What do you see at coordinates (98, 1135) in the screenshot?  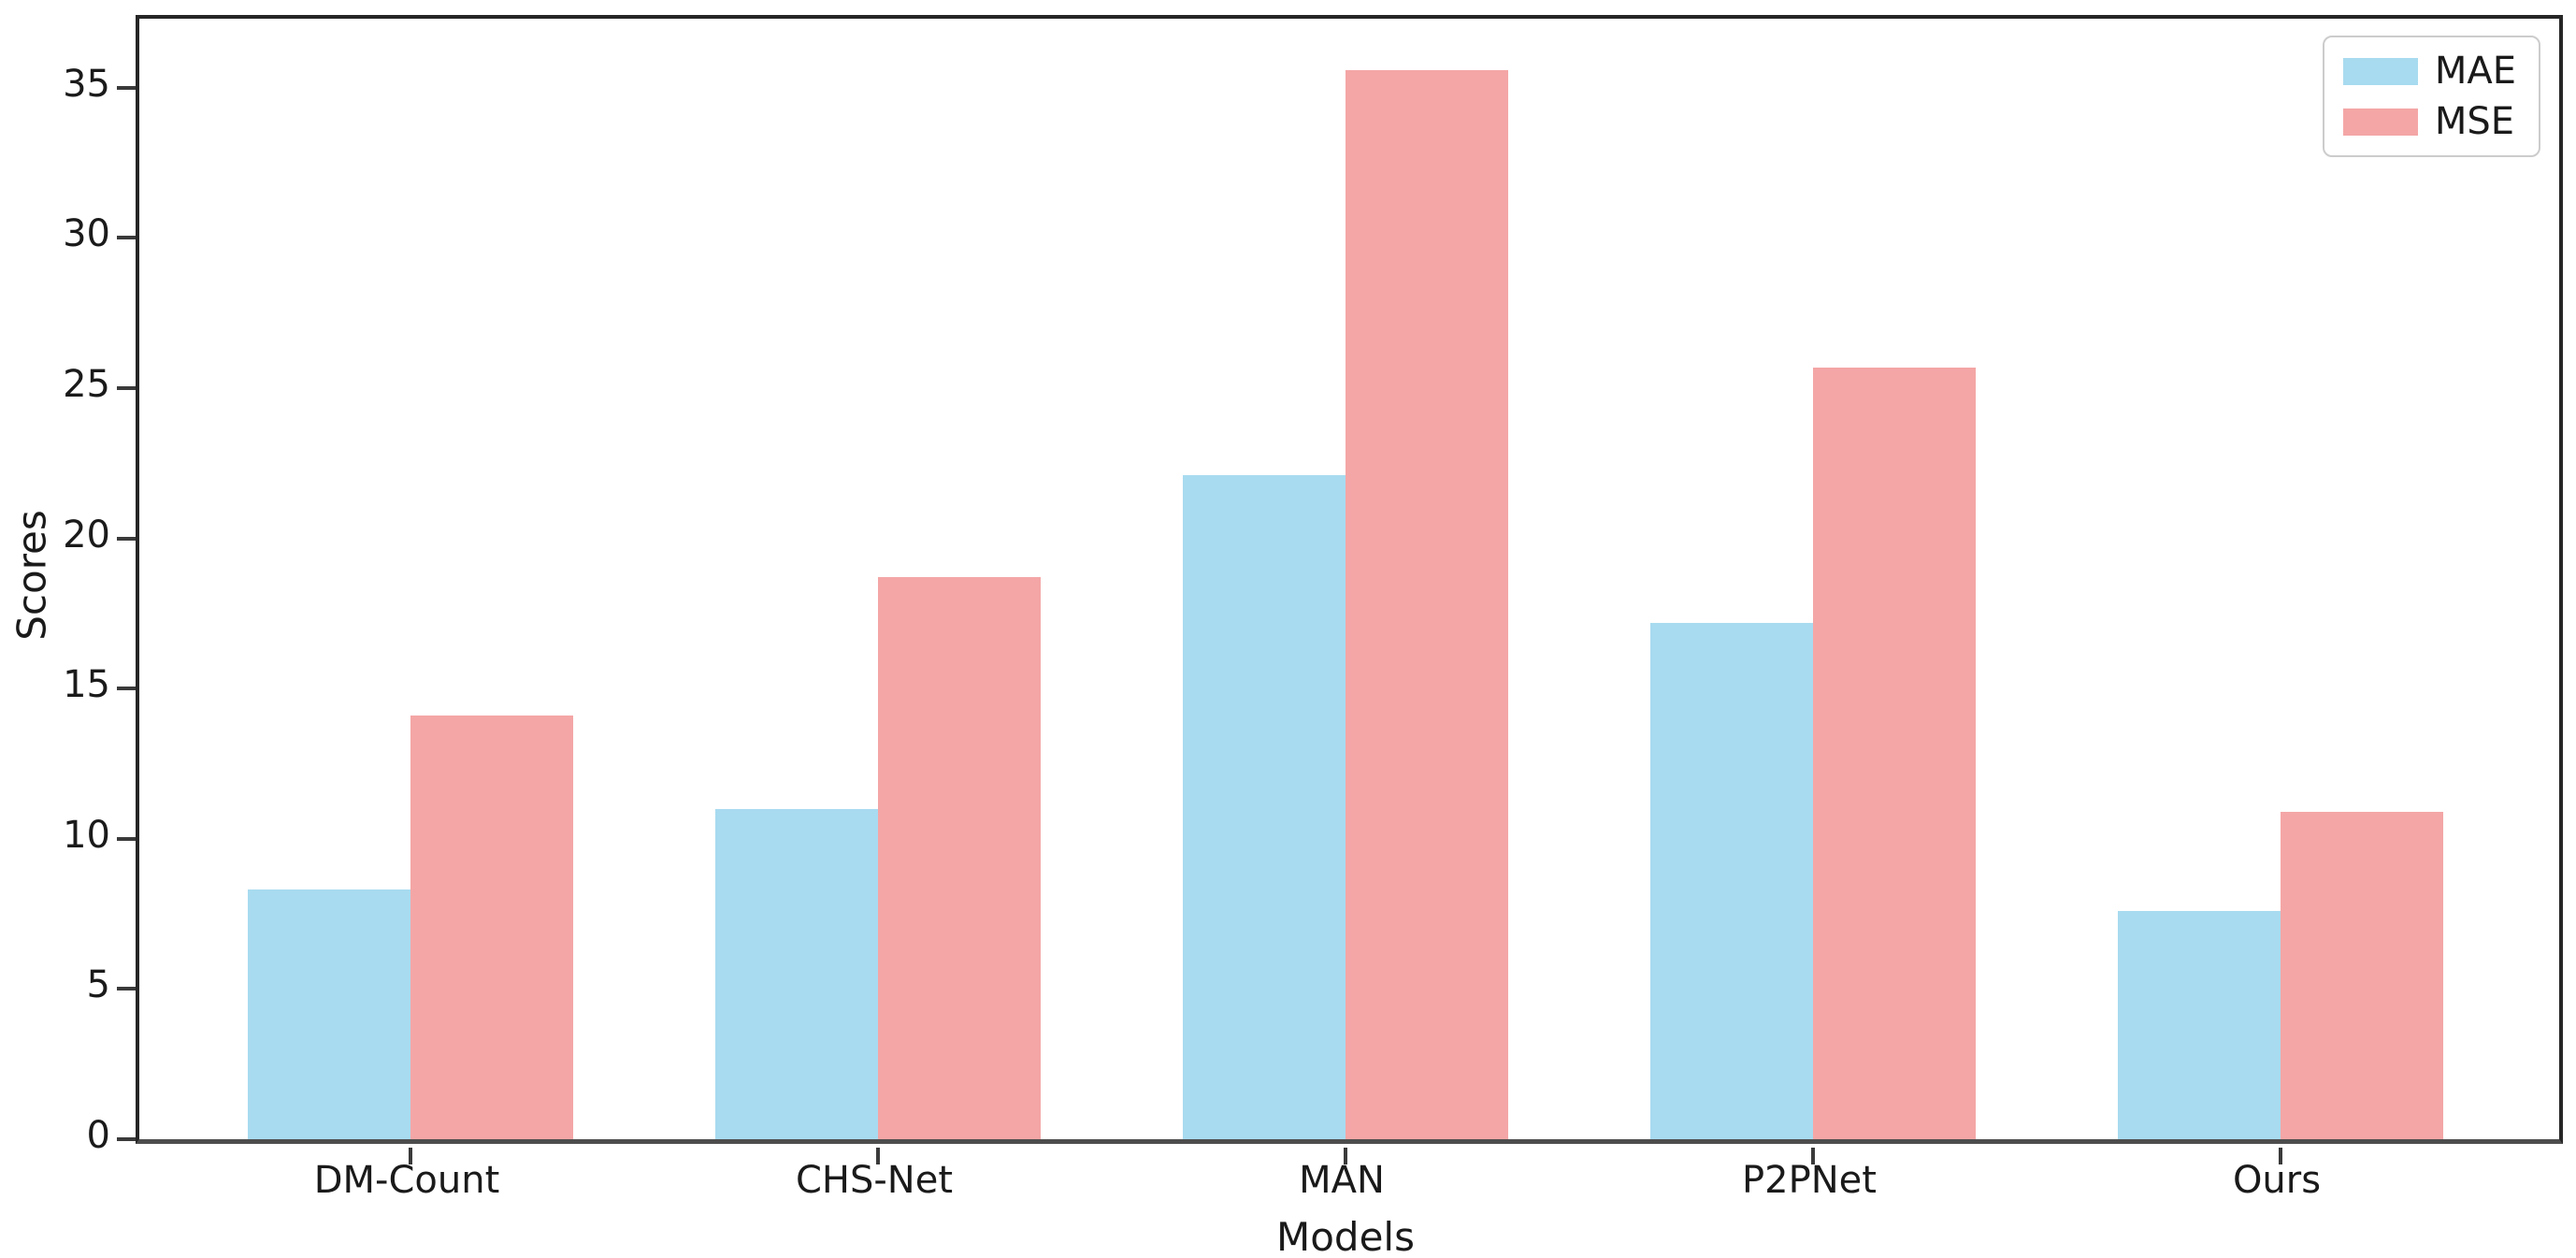 I see `y-tick-label-0: 0` at bounding box center [98, 1135].